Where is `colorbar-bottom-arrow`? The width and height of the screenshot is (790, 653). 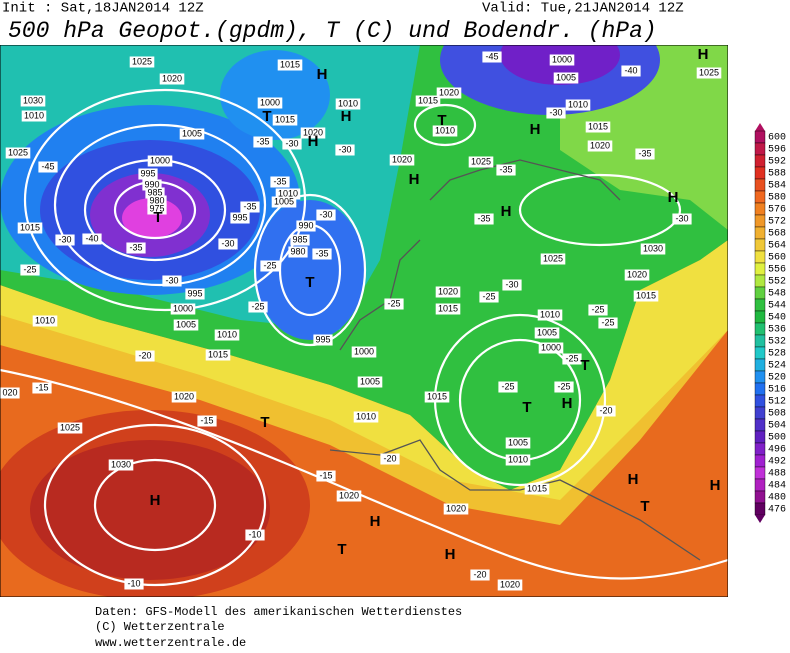 colorbar-bottom-arrow is located at coordinates (760, 519).